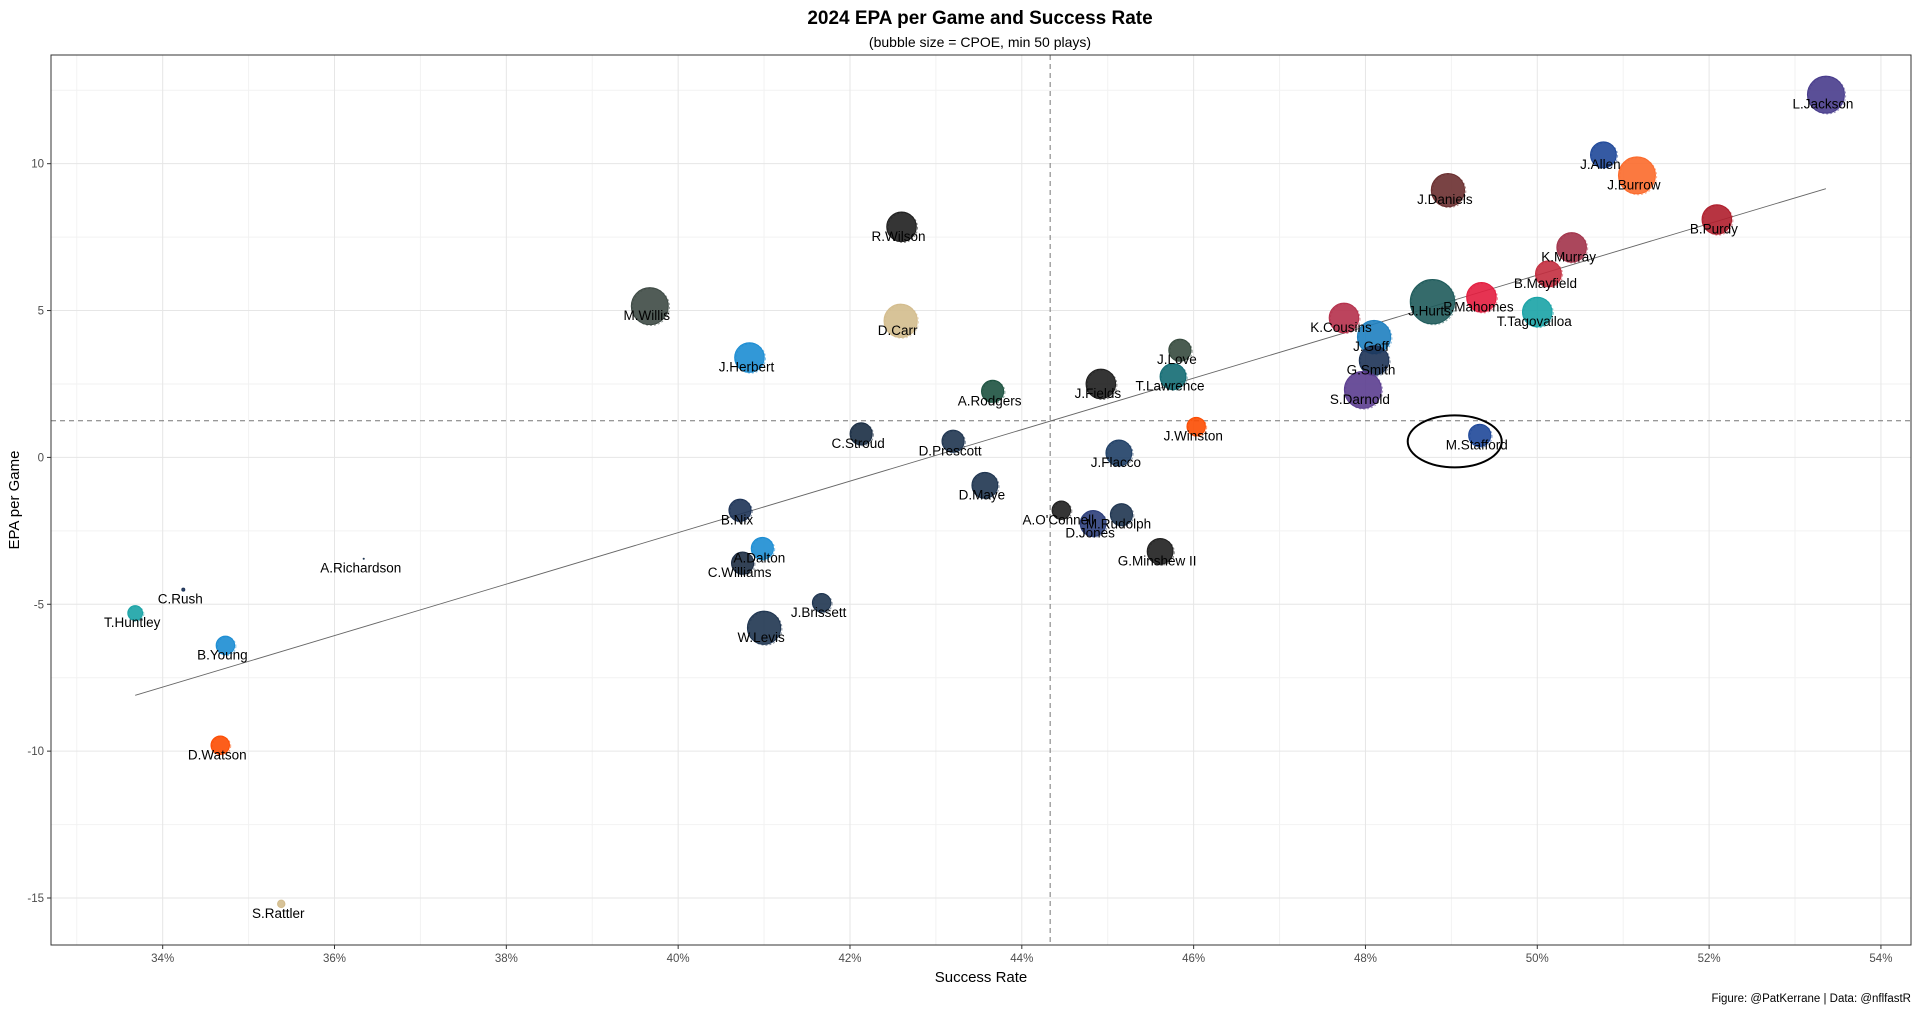  I want to click on y-tick-label: -15, so click(35, 899).